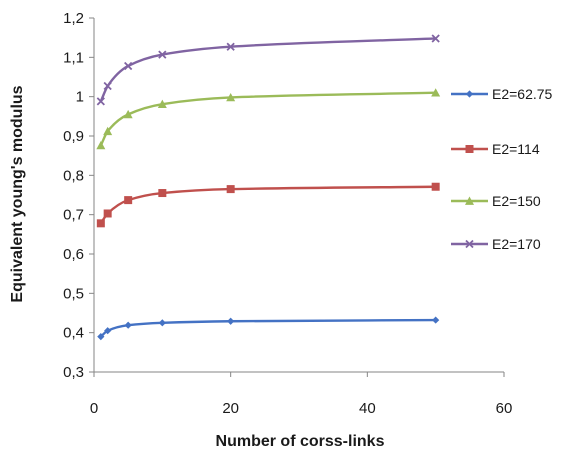  Describe the element at coordinates (73, 254) in the screenshot. I see `y-tick-label: 0,6` at that location.